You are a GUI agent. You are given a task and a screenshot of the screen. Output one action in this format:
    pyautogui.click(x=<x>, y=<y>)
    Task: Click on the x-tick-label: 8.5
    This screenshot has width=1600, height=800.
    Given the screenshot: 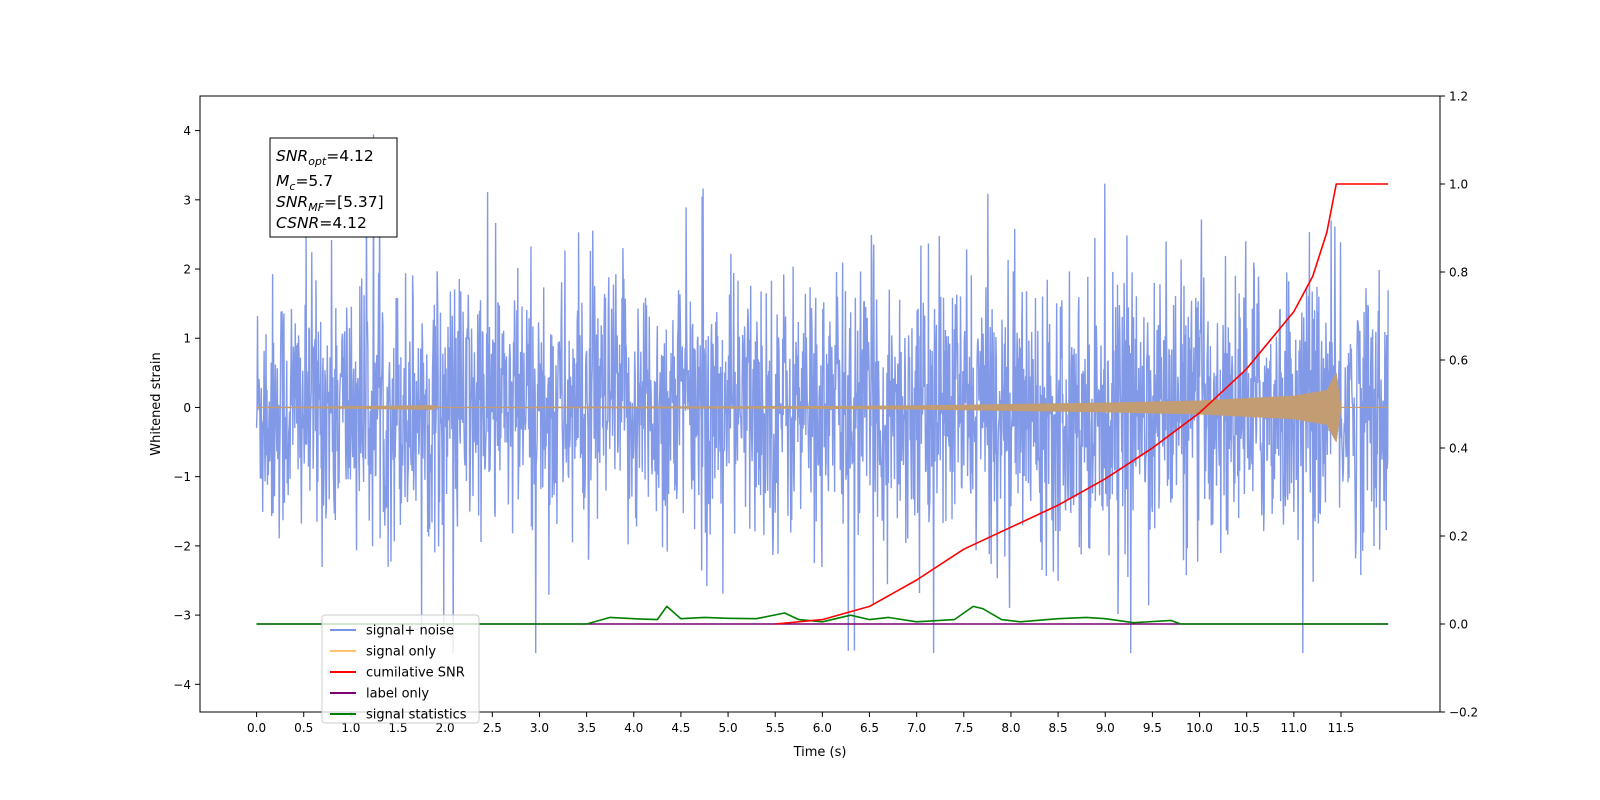 What is the action you would take?
    pyautogui.click(x=1058, y=728)
    